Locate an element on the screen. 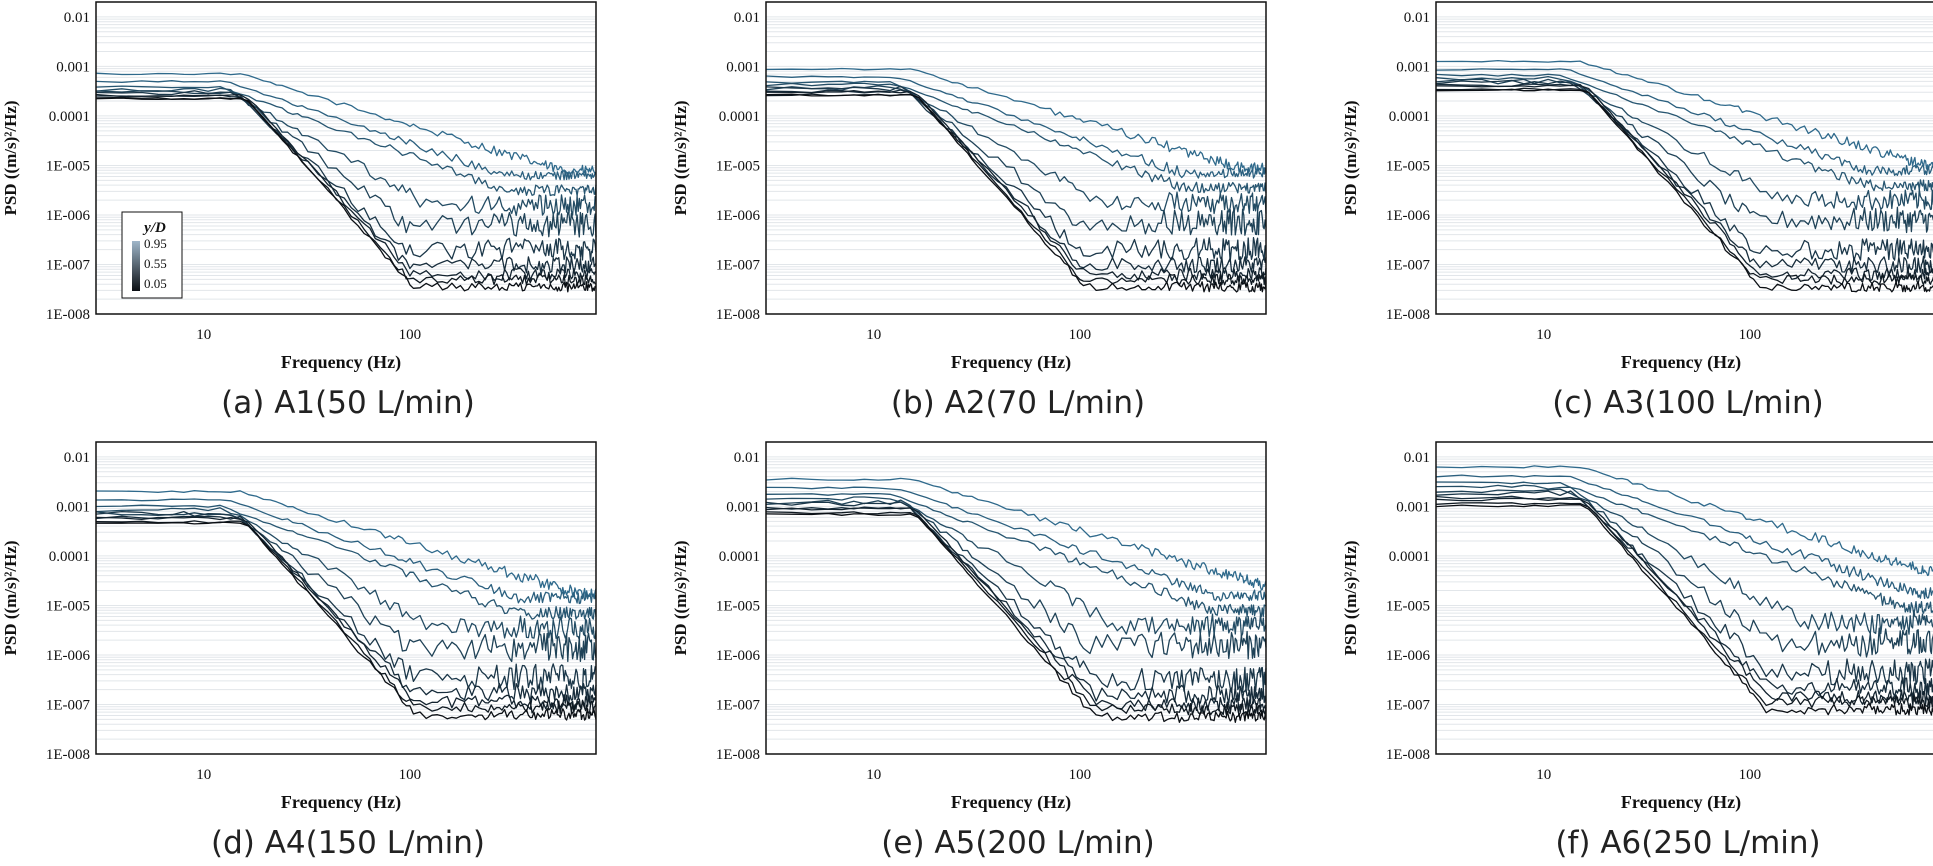  legend-tick-label: 0.05 is located at coordinates (155, 283).